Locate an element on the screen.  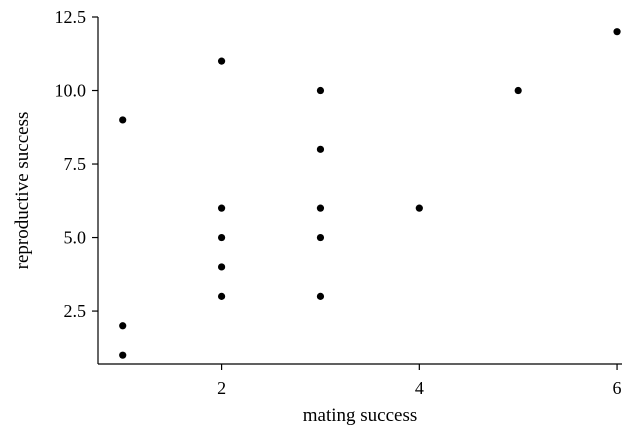
x-tick-label: 4 is located at coordinates (419, 388).